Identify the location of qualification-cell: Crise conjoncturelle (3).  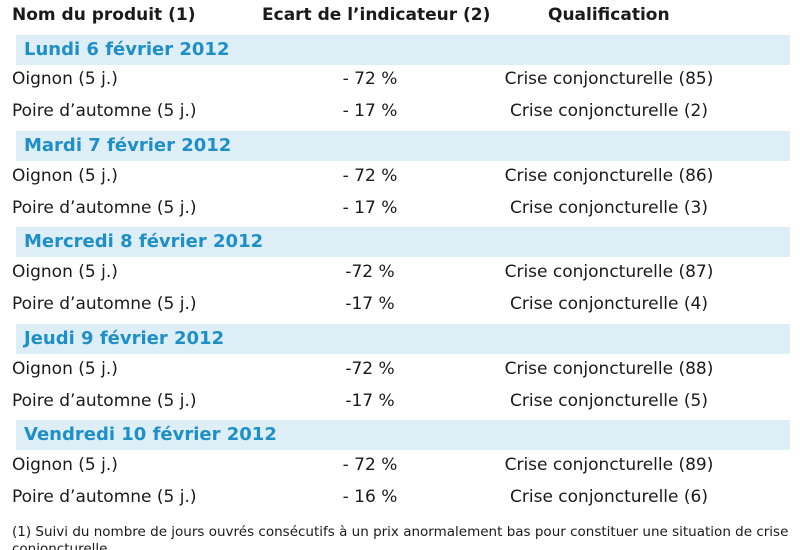
(609, 208).